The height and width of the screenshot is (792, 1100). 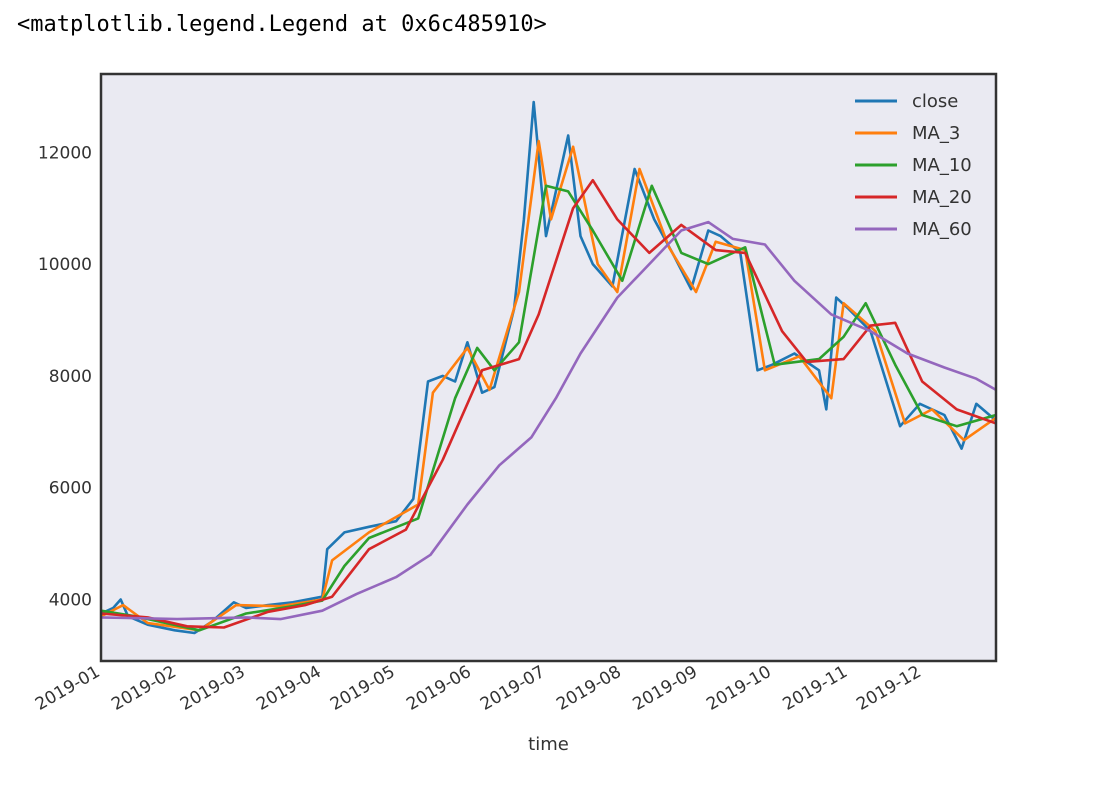 I want to click on legend-entry: close, so click(x=935, y=101).